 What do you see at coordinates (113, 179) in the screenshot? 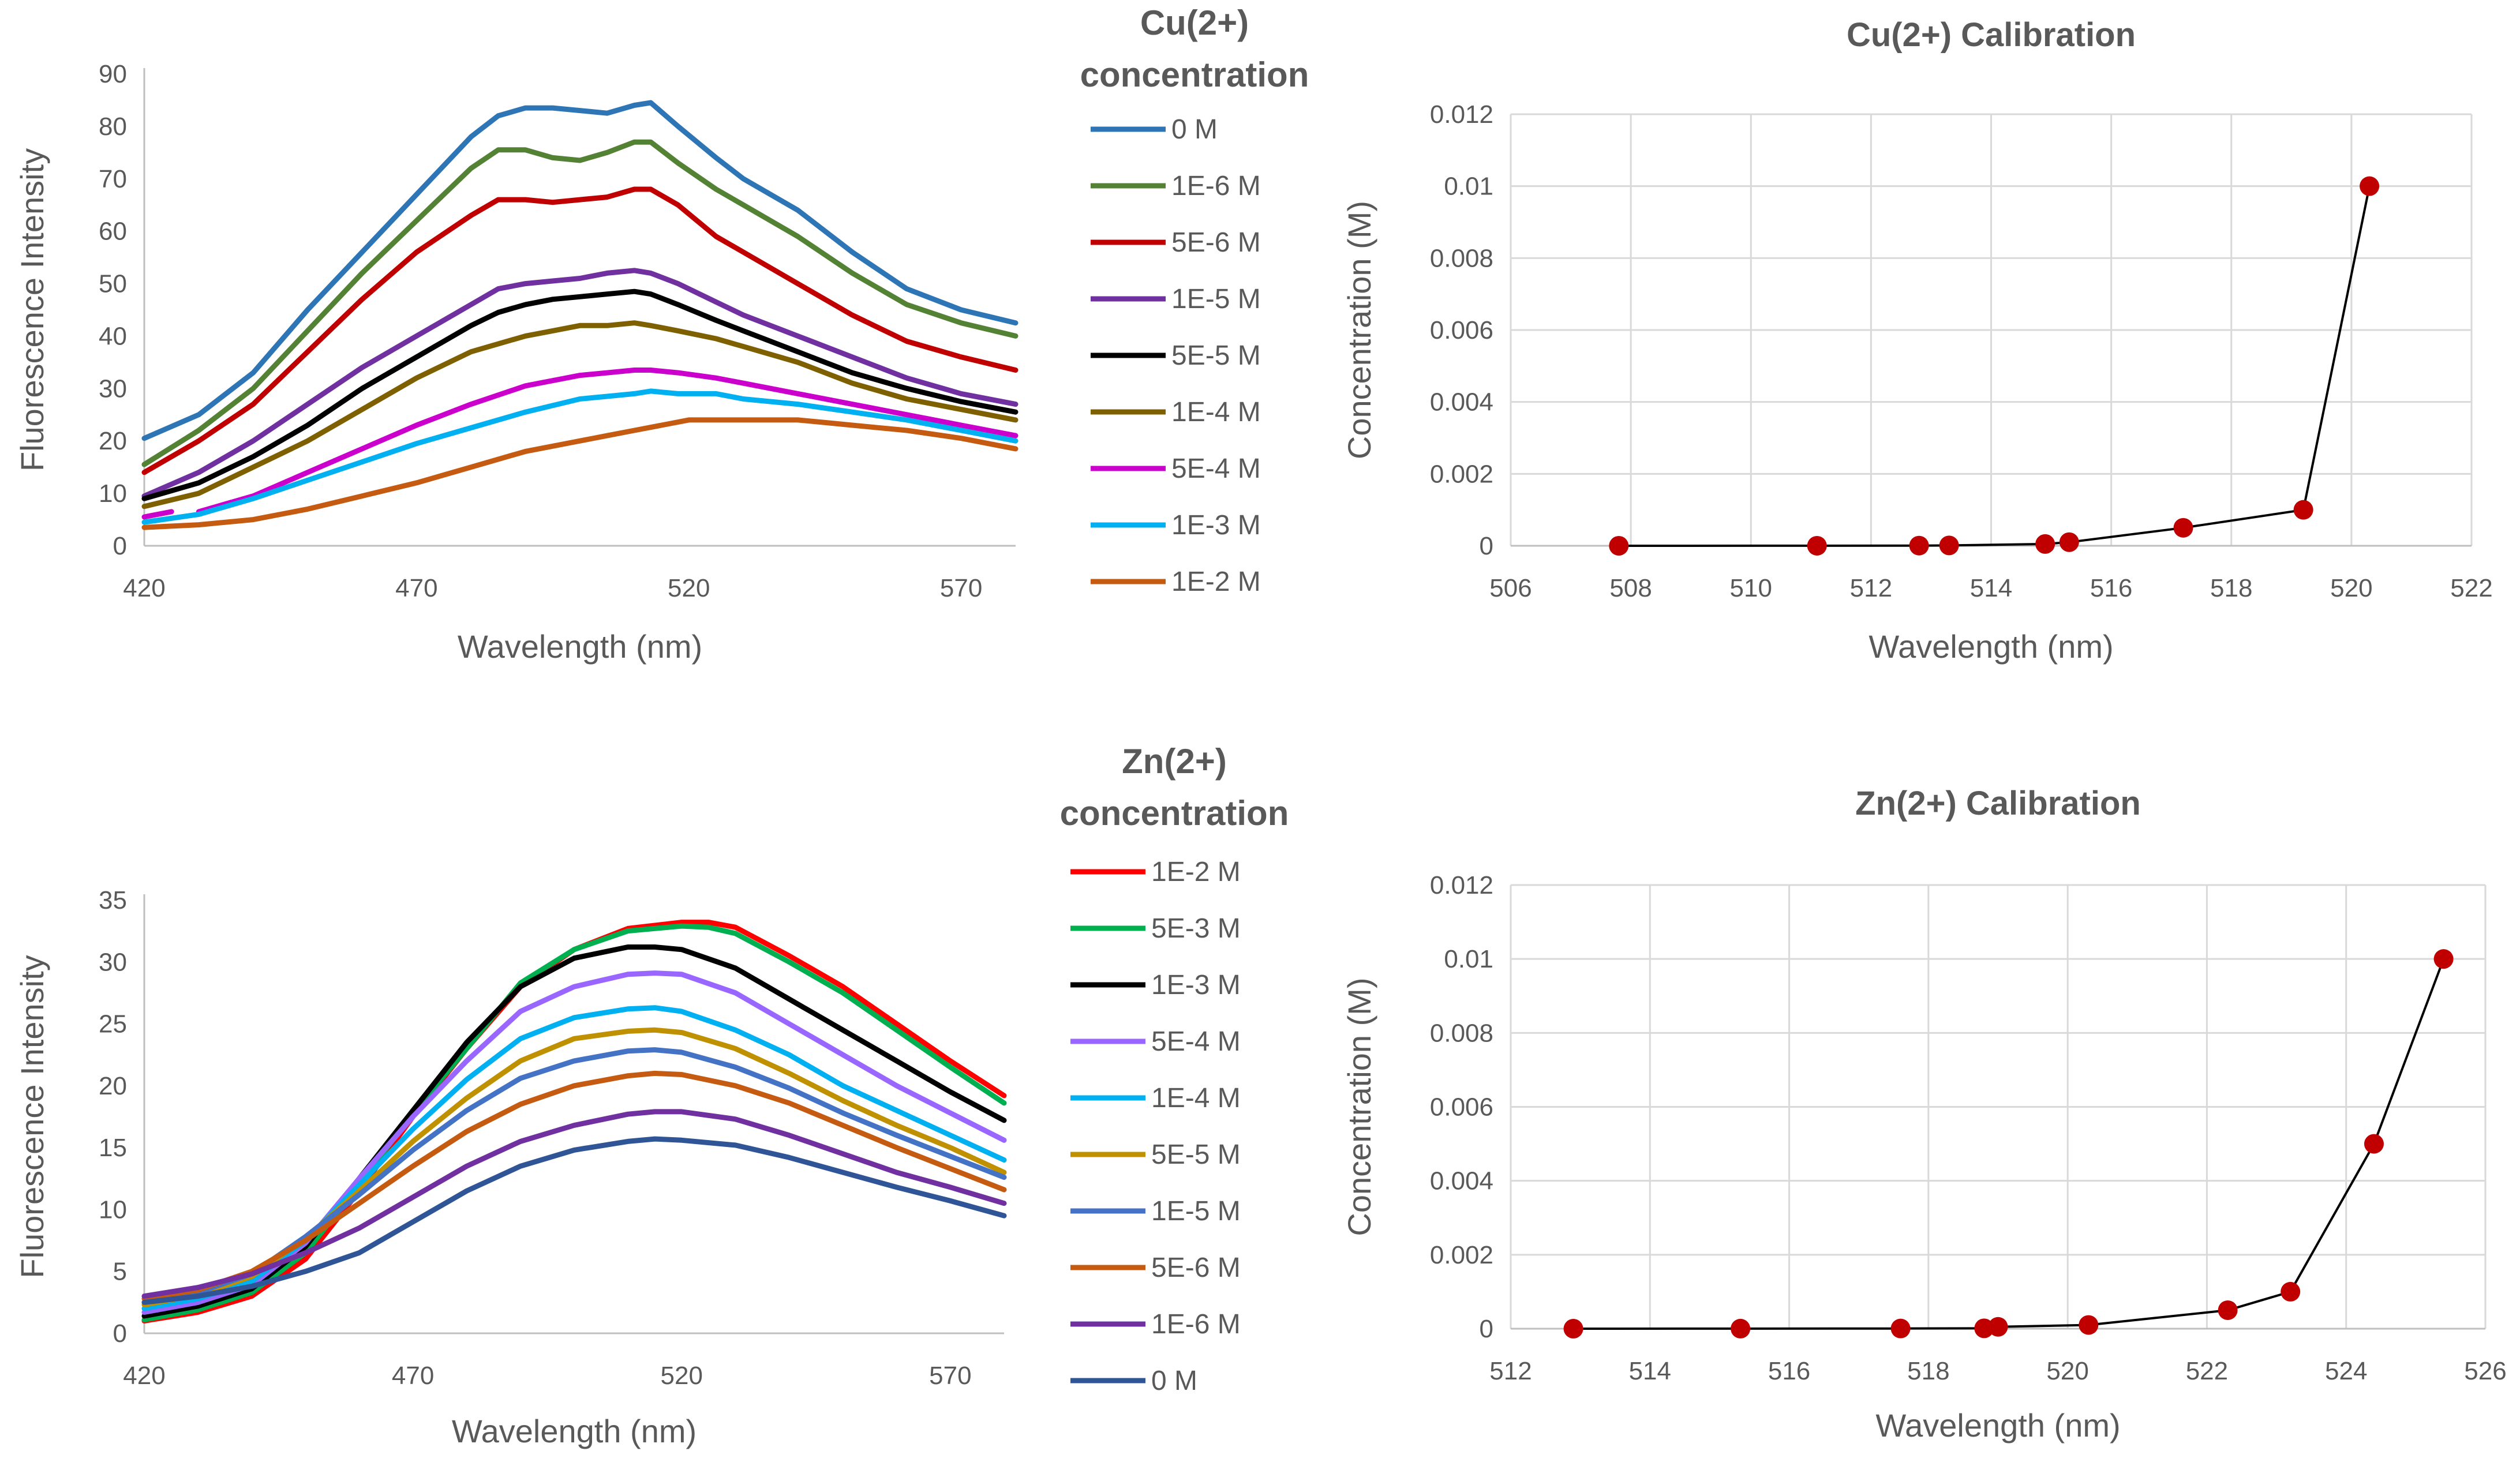
I see `y-tick-label: 70` at bounding box center [113, 179].